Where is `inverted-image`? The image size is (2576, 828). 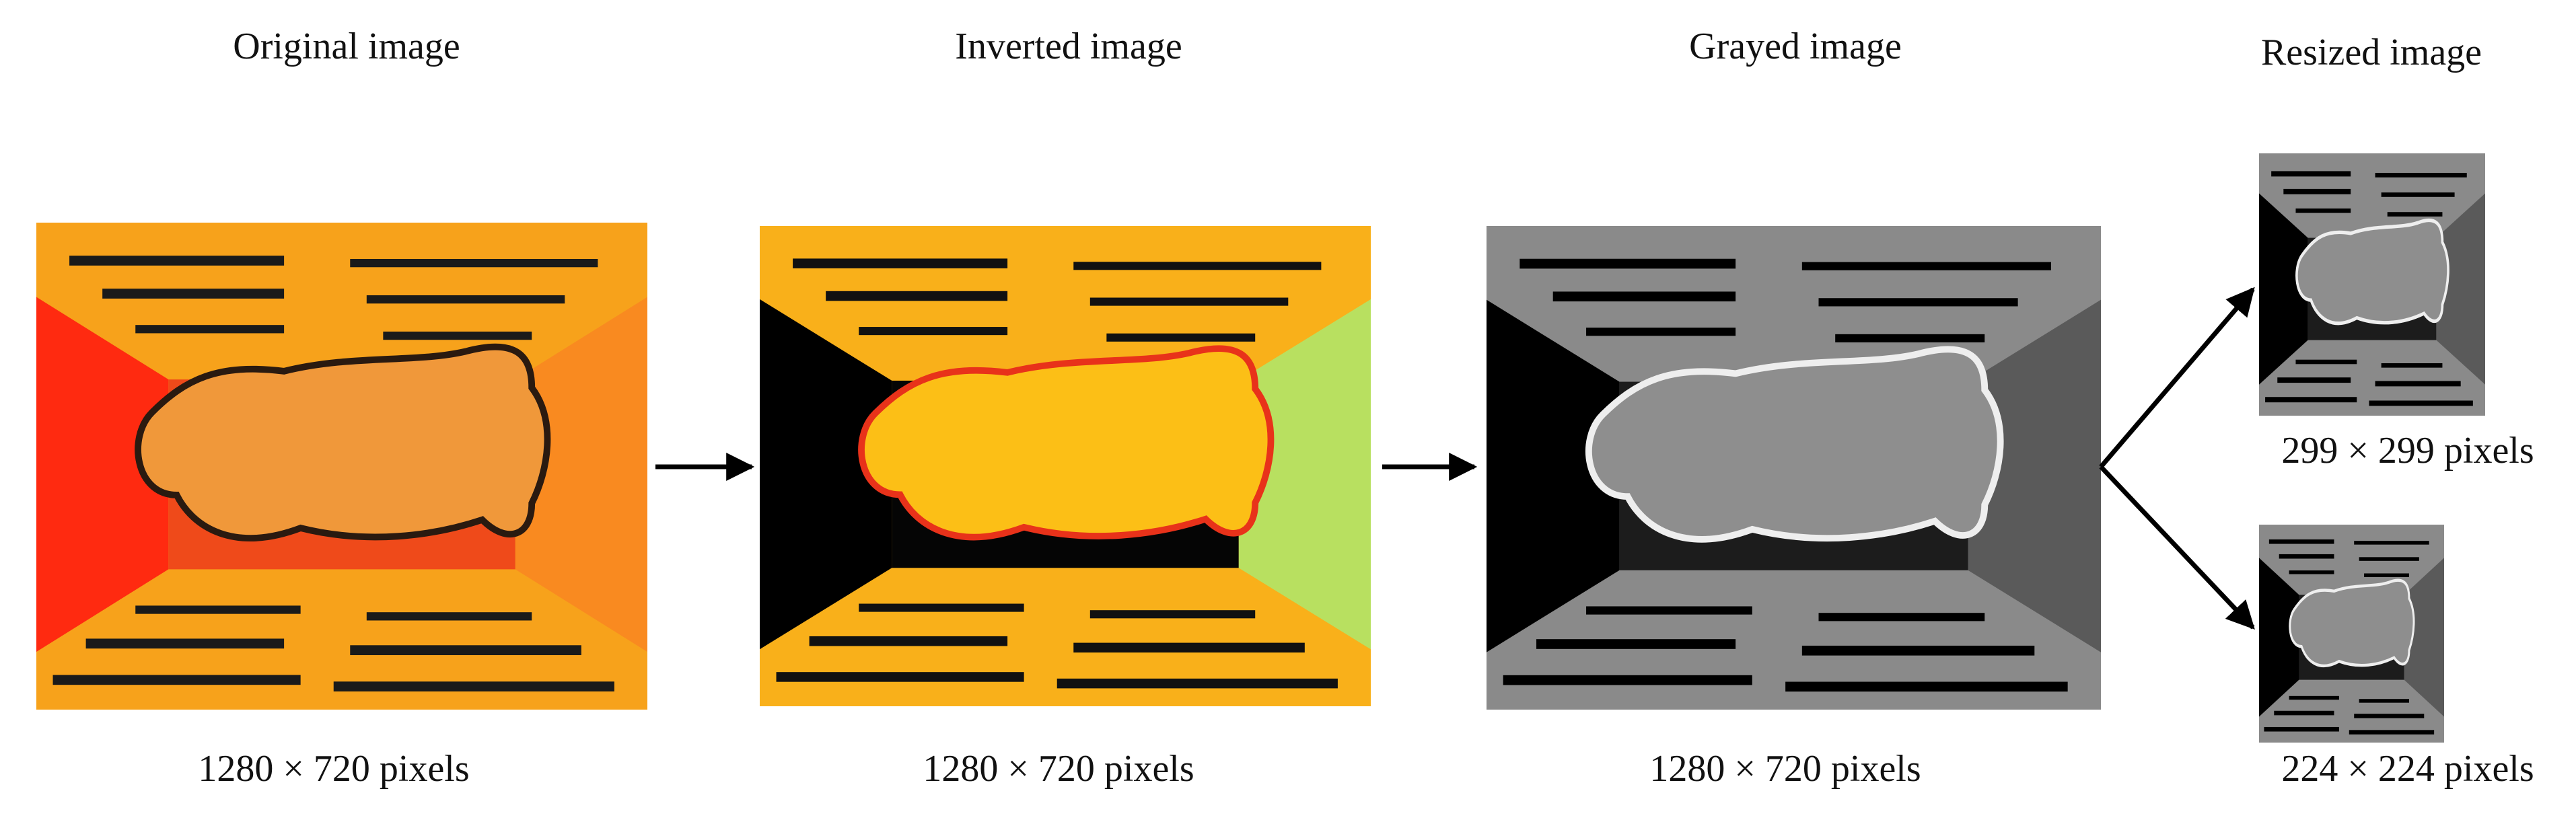 inverted-image is located at coordinates (1065, 466).